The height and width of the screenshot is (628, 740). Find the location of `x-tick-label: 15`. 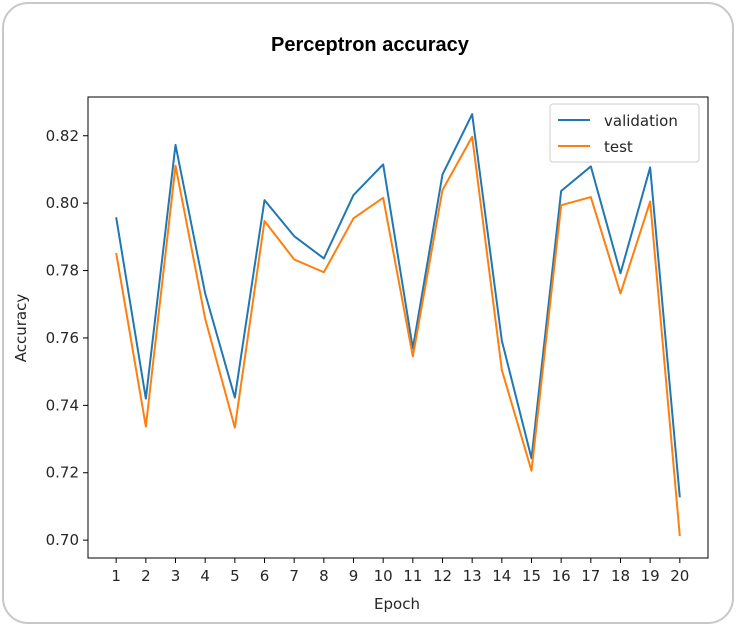

x-tick-label: 15 is located at coordinates (531, 576).